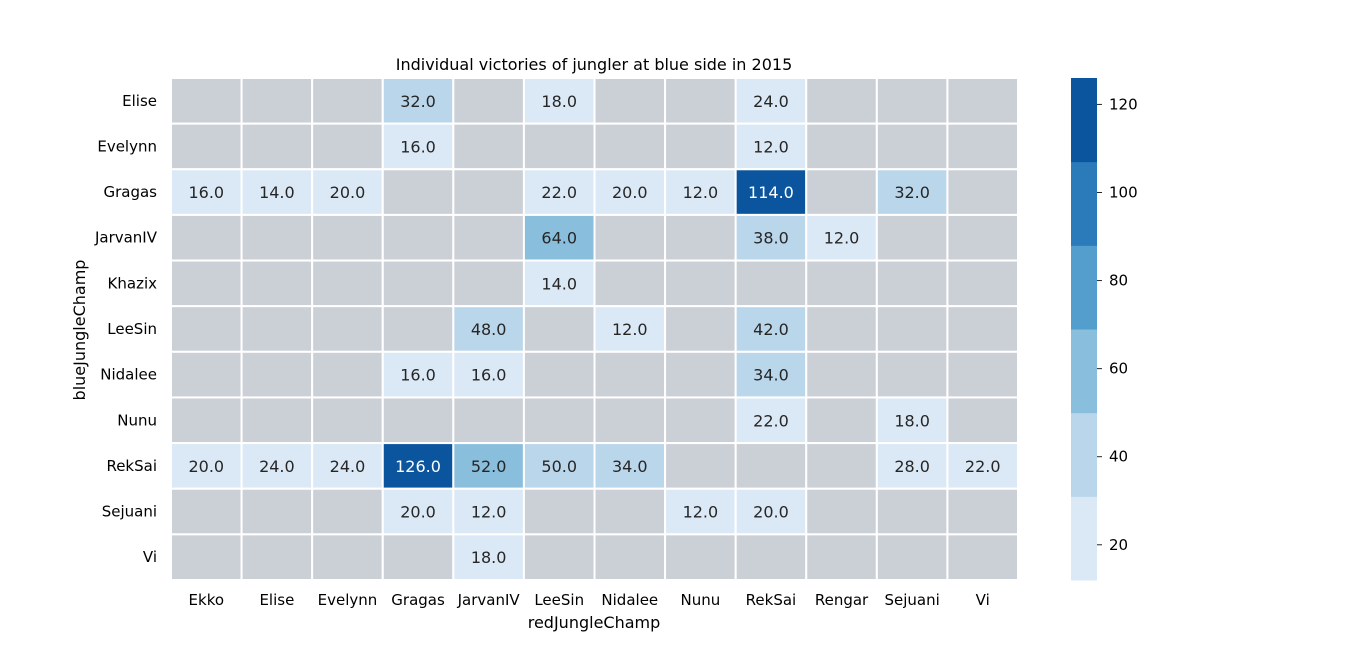 This screenshot has height=652, width=1366. What do you see at coordinates (277, 192) in the screenshot?
I see `cell-value-label: 14.0` at bounding box center [277, 192].